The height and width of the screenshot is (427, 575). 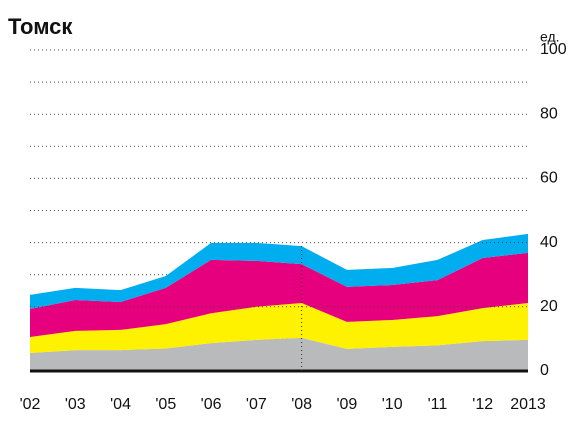 What do you see at coordinates (482, 404) in the screenshot?
I see `x-tick-label: '12` at bounding box center [482, 404].